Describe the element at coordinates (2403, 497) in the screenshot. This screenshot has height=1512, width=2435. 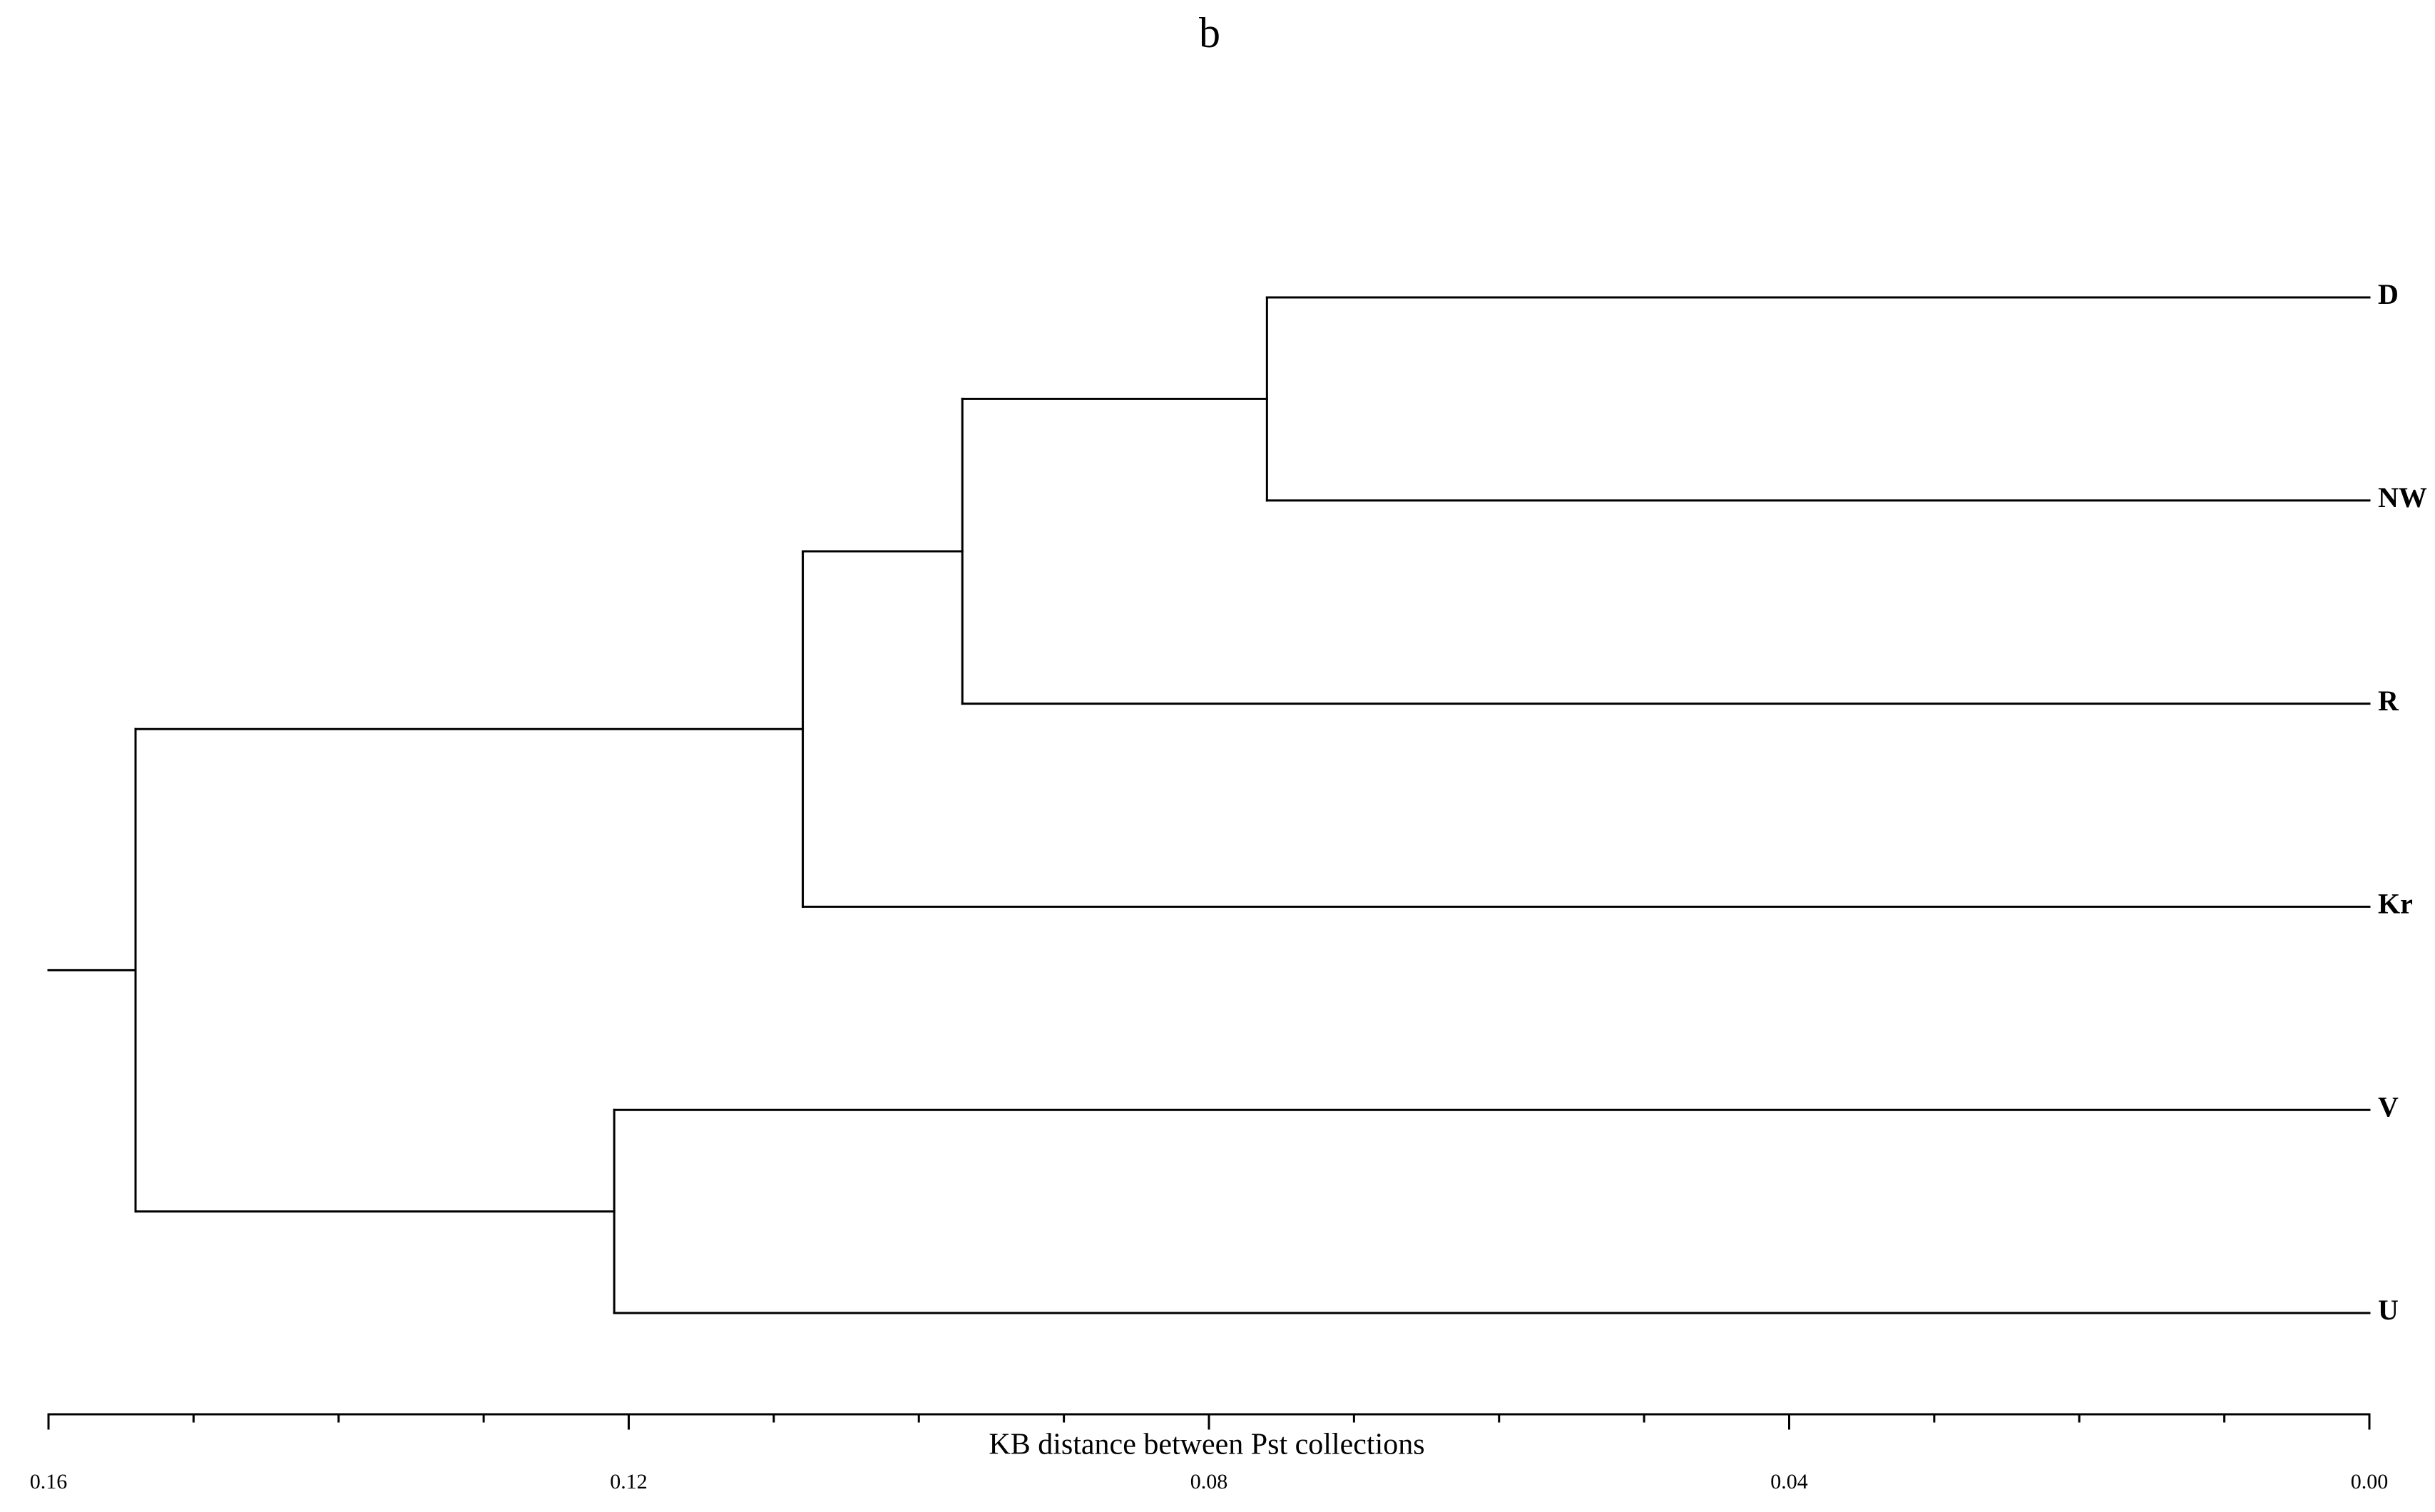
I see `leaf-label: NW` at that location.